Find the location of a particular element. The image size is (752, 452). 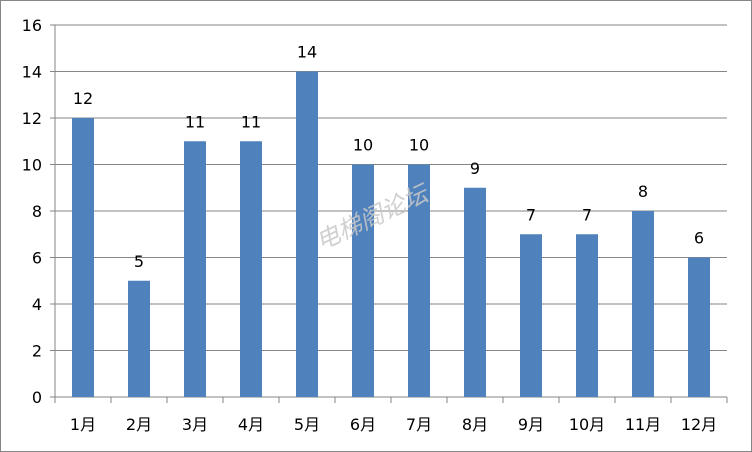

y-tick-label: 14 is located at coordinates (32, 72).